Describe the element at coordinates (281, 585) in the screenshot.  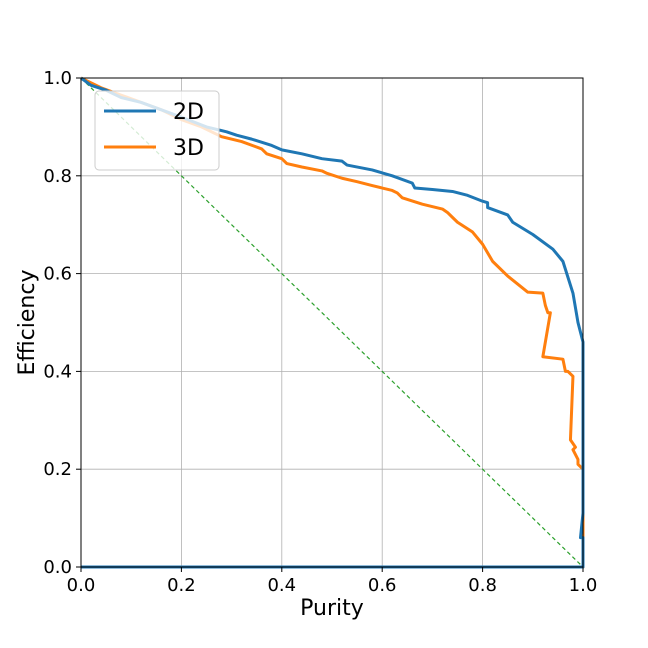
I see `x-tick-label: 0.4` at that location.